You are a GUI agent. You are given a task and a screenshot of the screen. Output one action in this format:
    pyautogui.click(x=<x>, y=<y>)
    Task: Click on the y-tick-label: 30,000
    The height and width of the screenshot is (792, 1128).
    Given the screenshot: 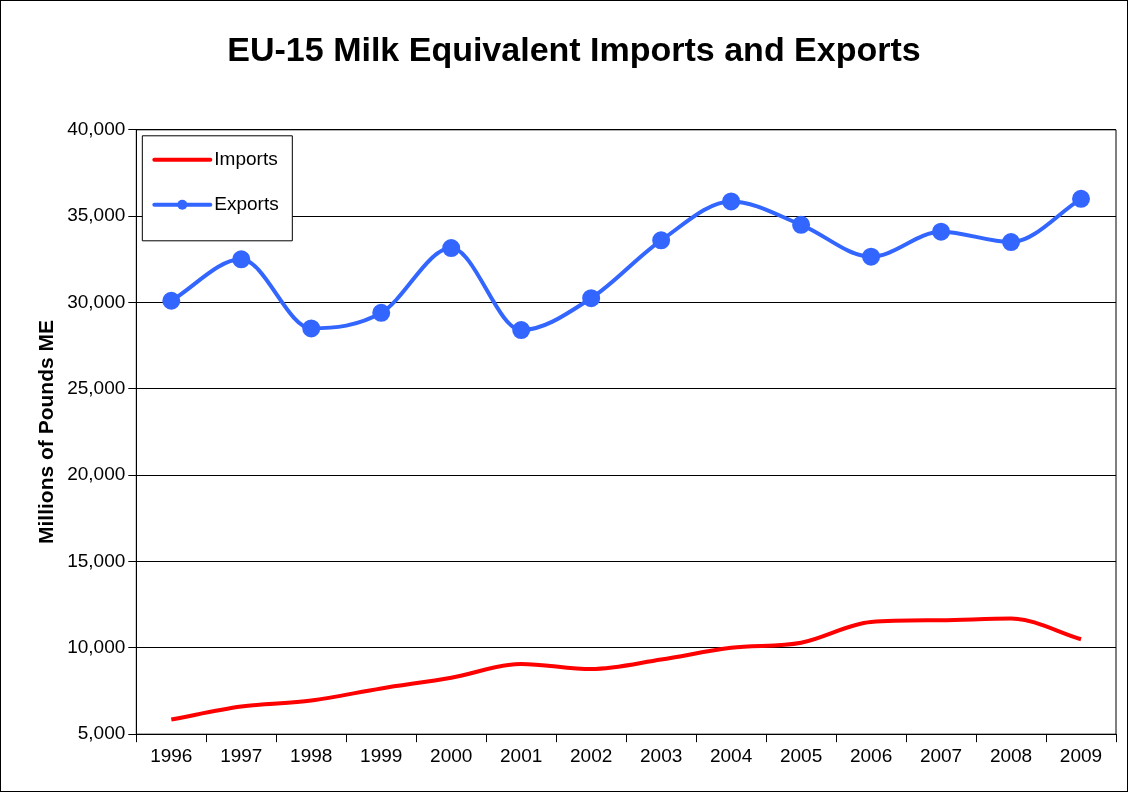 What is the action you would take?
    pyautogui.click(x=96, y=301)
    